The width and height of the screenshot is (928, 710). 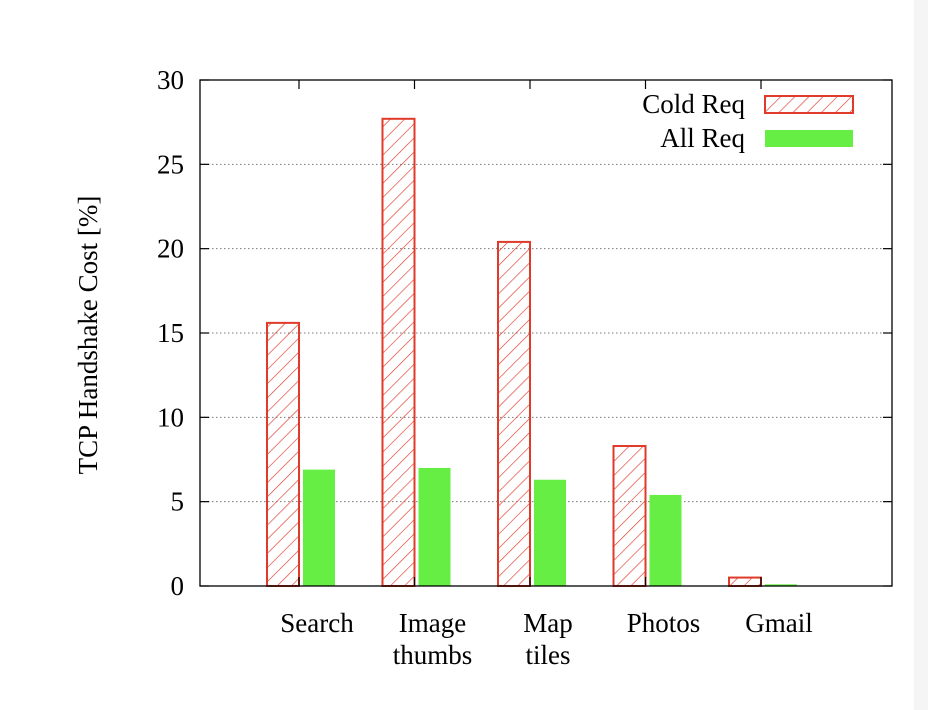 I want to click on y-tick-label-30: 30, so click(x=170, y=80).